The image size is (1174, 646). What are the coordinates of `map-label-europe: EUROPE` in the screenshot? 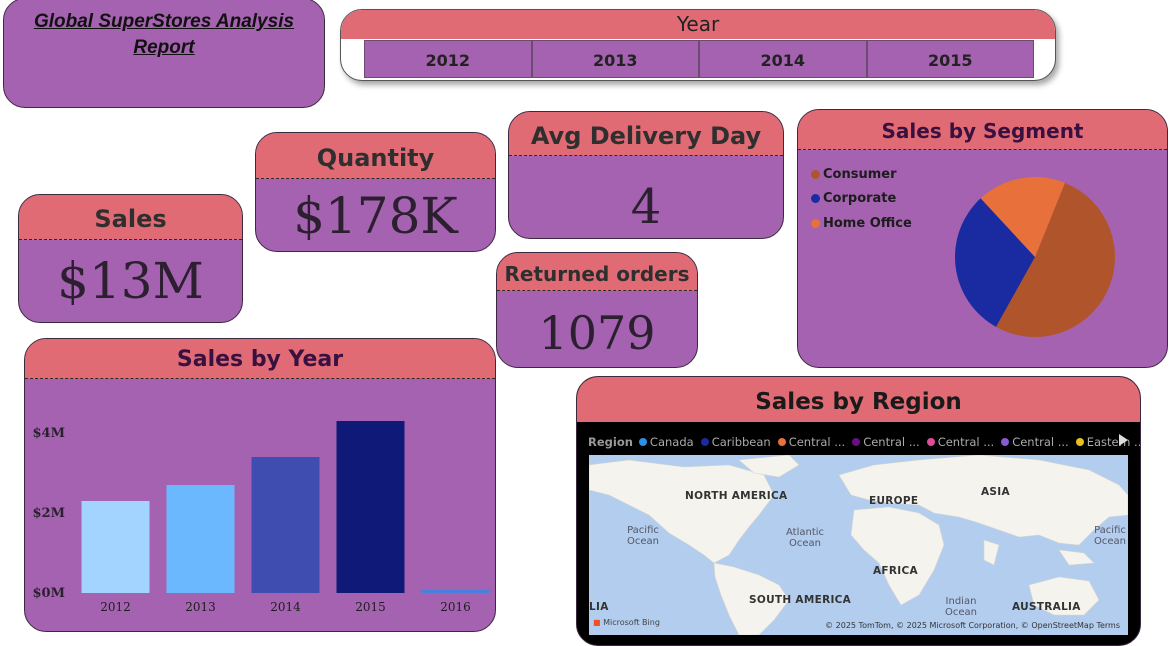 It's located at (894, 501).